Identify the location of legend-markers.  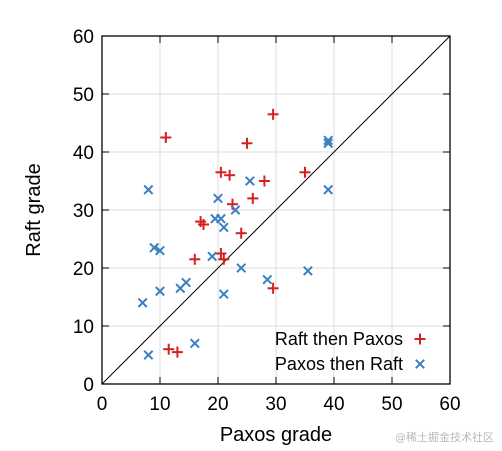
(420, 351).